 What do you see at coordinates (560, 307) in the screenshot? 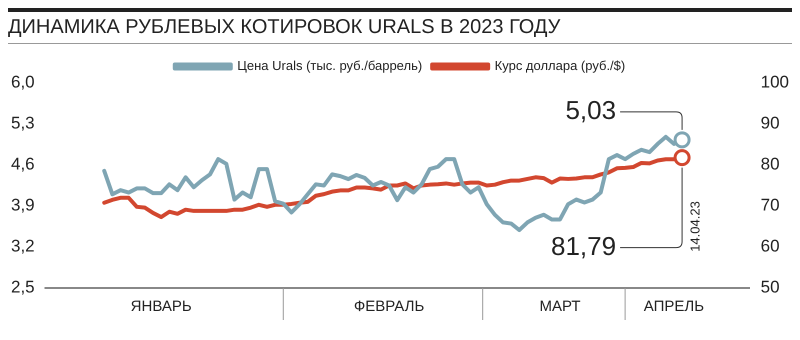
I see `x-tick-label: МАРТ` at bounding box center [560, 307].